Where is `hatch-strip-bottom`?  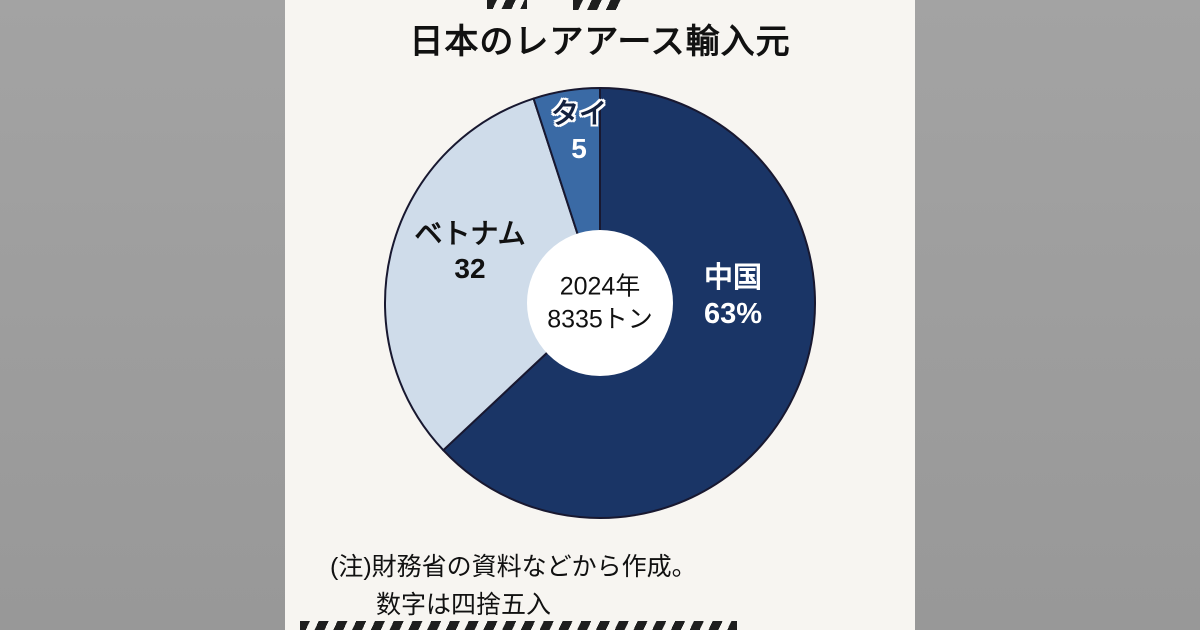
hatch-strip-bottom is located at coordinates (518, 625).